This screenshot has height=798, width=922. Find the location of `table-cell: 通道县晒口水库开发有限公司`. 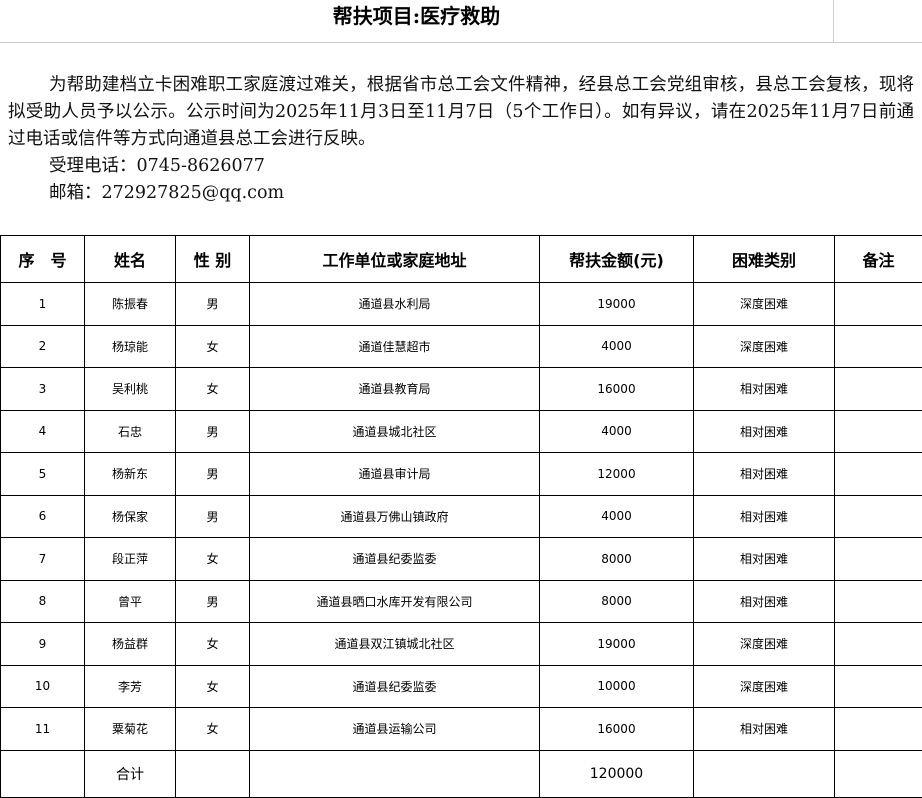

table-cell: 通道县晒口水库开发有限公司 is located at coordinates (395, 601).